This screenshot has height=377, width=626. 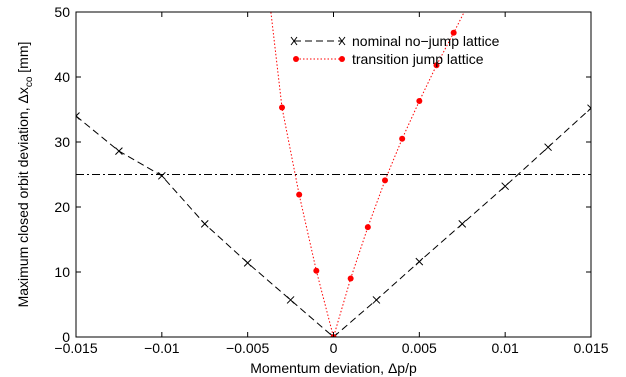 I want to click on x-axis-title: Momentum deviation, Δp/p, so click(x=333, y=368).